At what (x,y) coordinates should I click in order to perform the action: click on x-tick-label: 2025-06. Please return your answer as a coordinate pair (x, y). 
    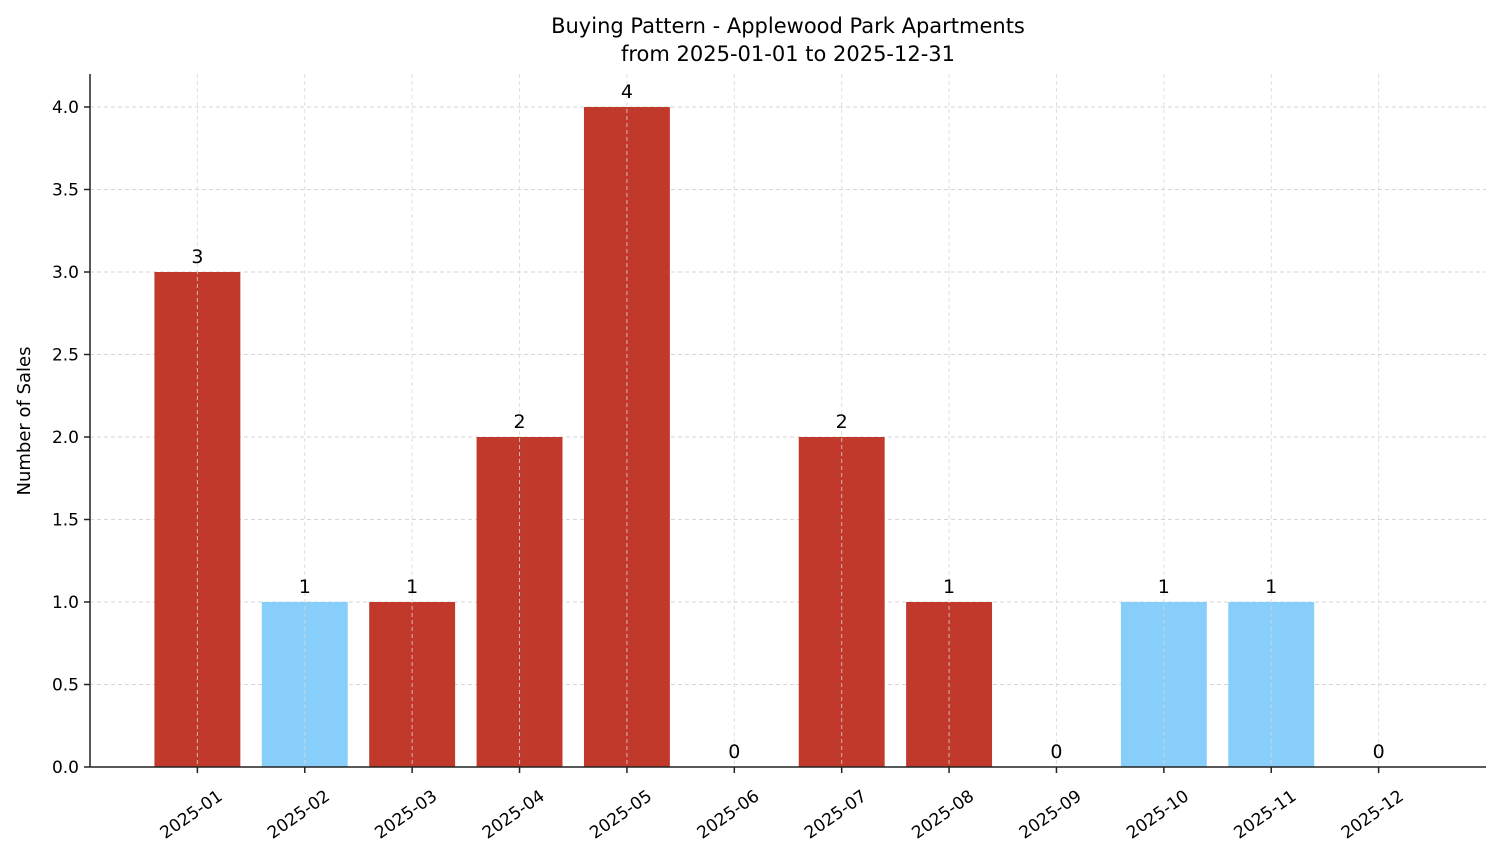
    Looking at the image, I should click on (729, 814).